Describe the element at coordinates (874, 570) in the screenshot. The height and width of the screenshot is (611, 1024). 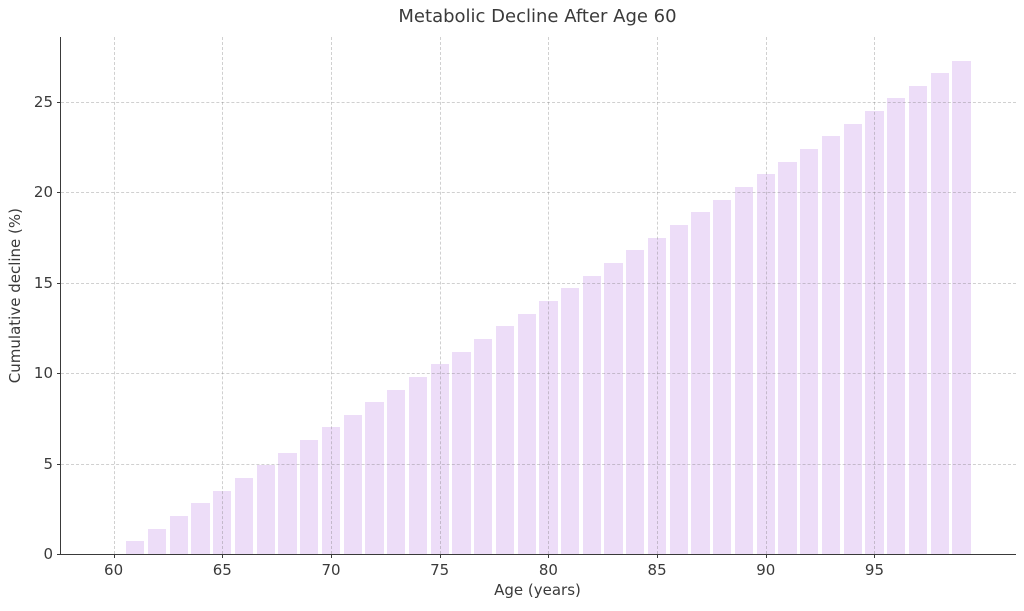
I see `x-tick-label: 95` at that location.